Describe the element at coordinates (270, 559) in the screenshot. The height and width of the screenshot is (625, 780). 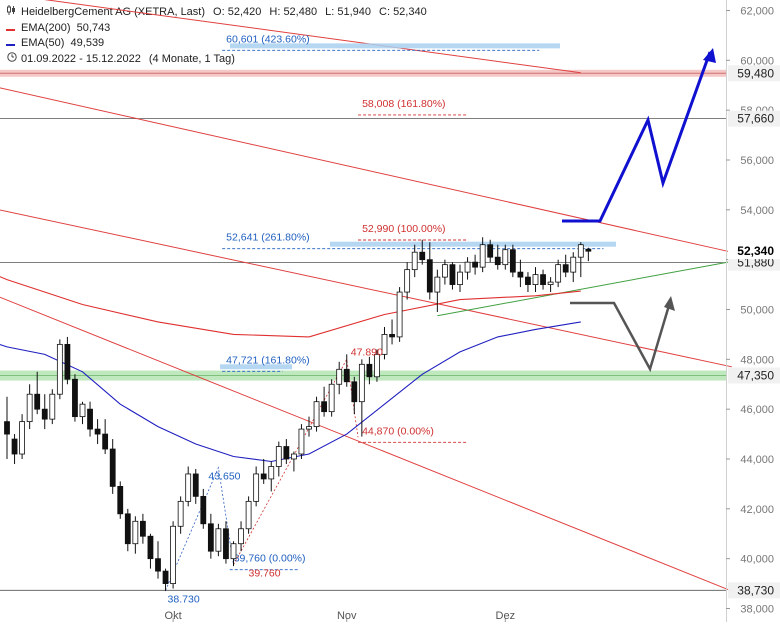
I see `fib-level-label: 39,760 (0.00%)` at that location.